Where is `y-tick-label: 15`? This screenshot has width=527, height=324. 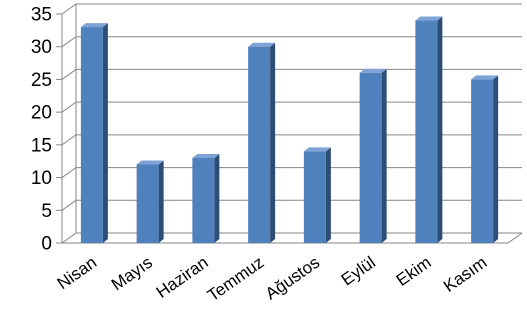
y-tick-label: 15 is located at coordinates (41, 145).